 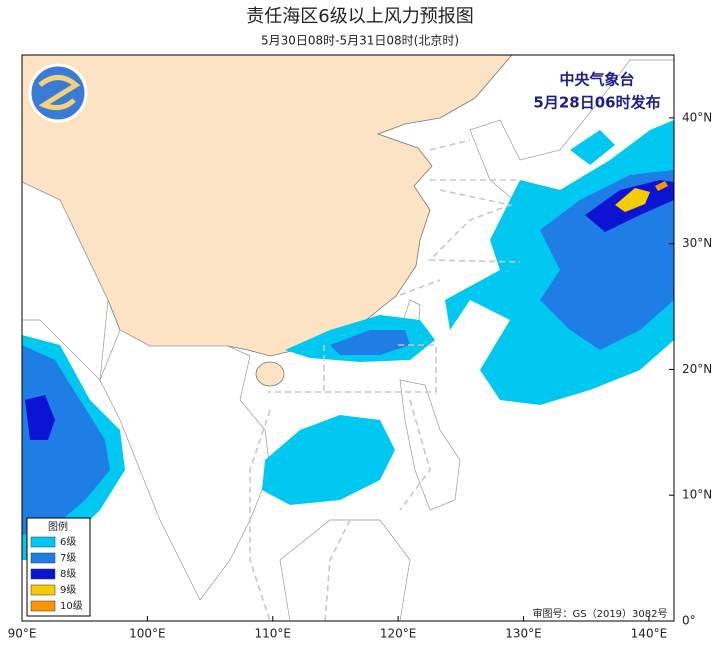 I want to click on legend-box, so click(x=58, y=567).